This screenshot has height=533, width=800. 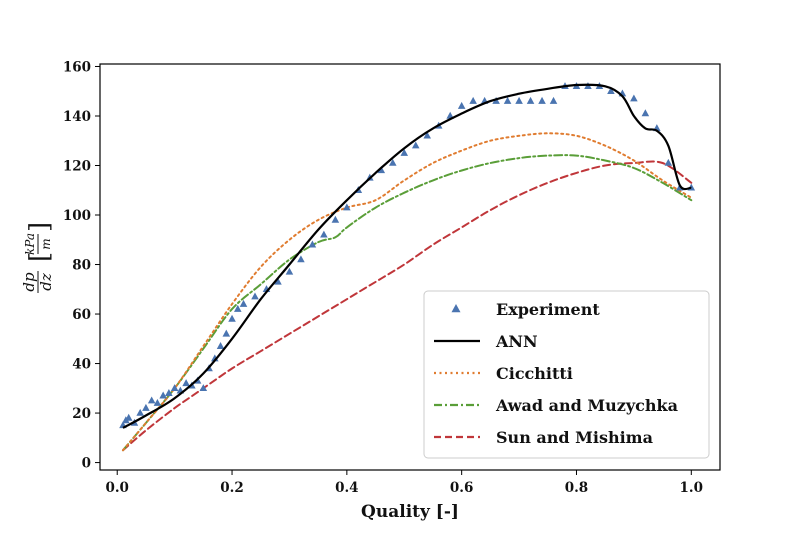 I want to click on legend-label-ann: ANN, so click(x=516, y=341).